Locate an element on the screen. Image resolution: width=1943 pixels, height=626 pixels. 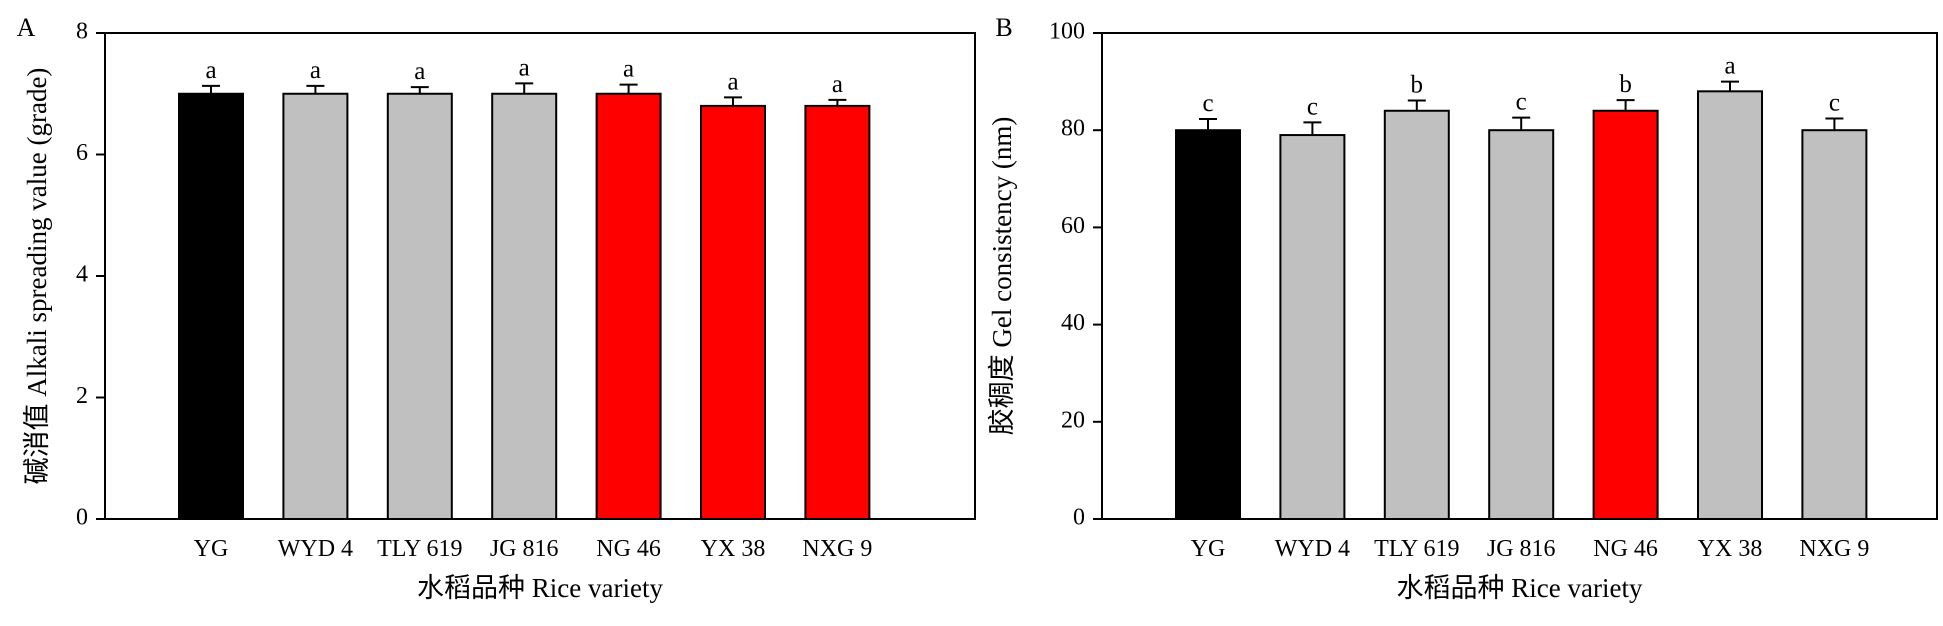
y-tick-label: 8 is located at coordinates (82, 32).